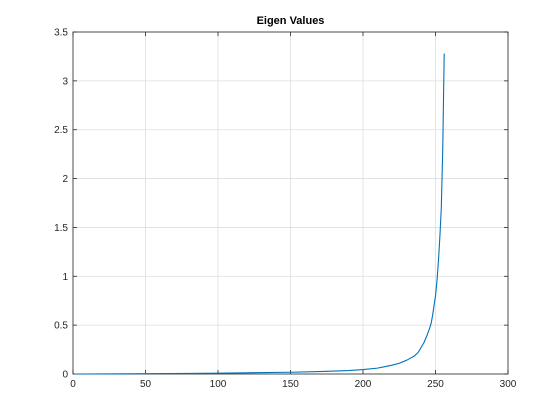 The width and height of the screenshot is (560, 420). Describe the element at coordinates (218, 384) in the screenshot. I see `x-tick-label: 100` at that location.